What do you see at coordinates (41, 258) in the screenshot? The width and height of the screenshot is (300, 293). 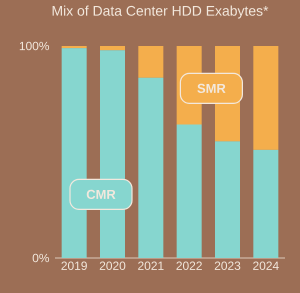 I see `y-tick-label: 0%` at bounding box center [41, 258].